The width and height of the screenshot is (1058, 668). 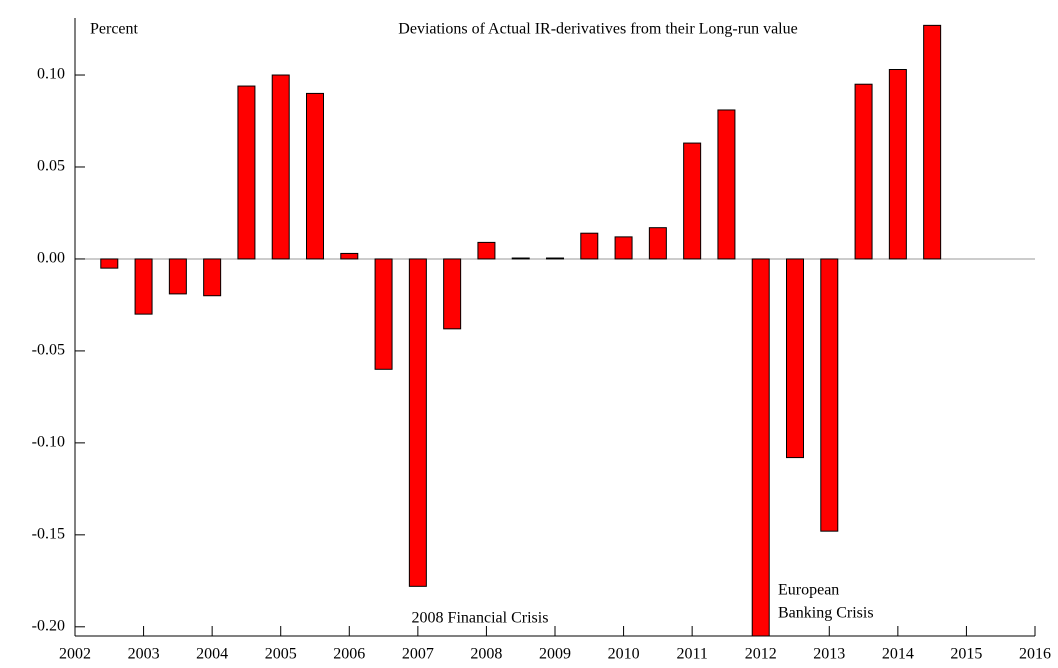 What do you see at coordinates (75, 654) in the screenshot?
I see `x-tick-label: 2002` at bounding box center [75, 654].